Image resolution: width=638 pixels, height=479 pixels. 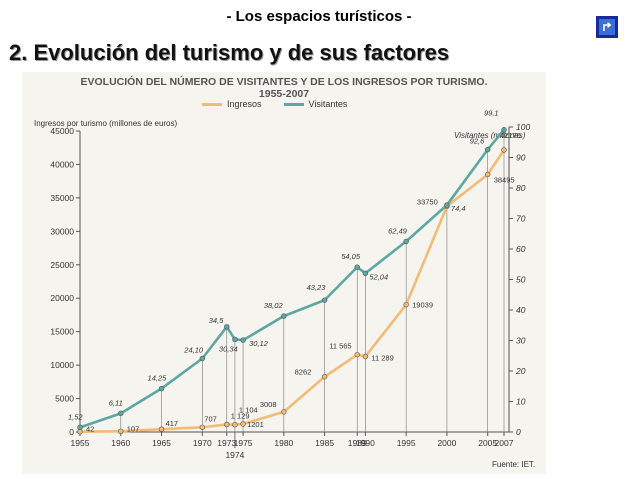 I want to click on data-label-visitantes: 30,34, so click(x=228, y=348).